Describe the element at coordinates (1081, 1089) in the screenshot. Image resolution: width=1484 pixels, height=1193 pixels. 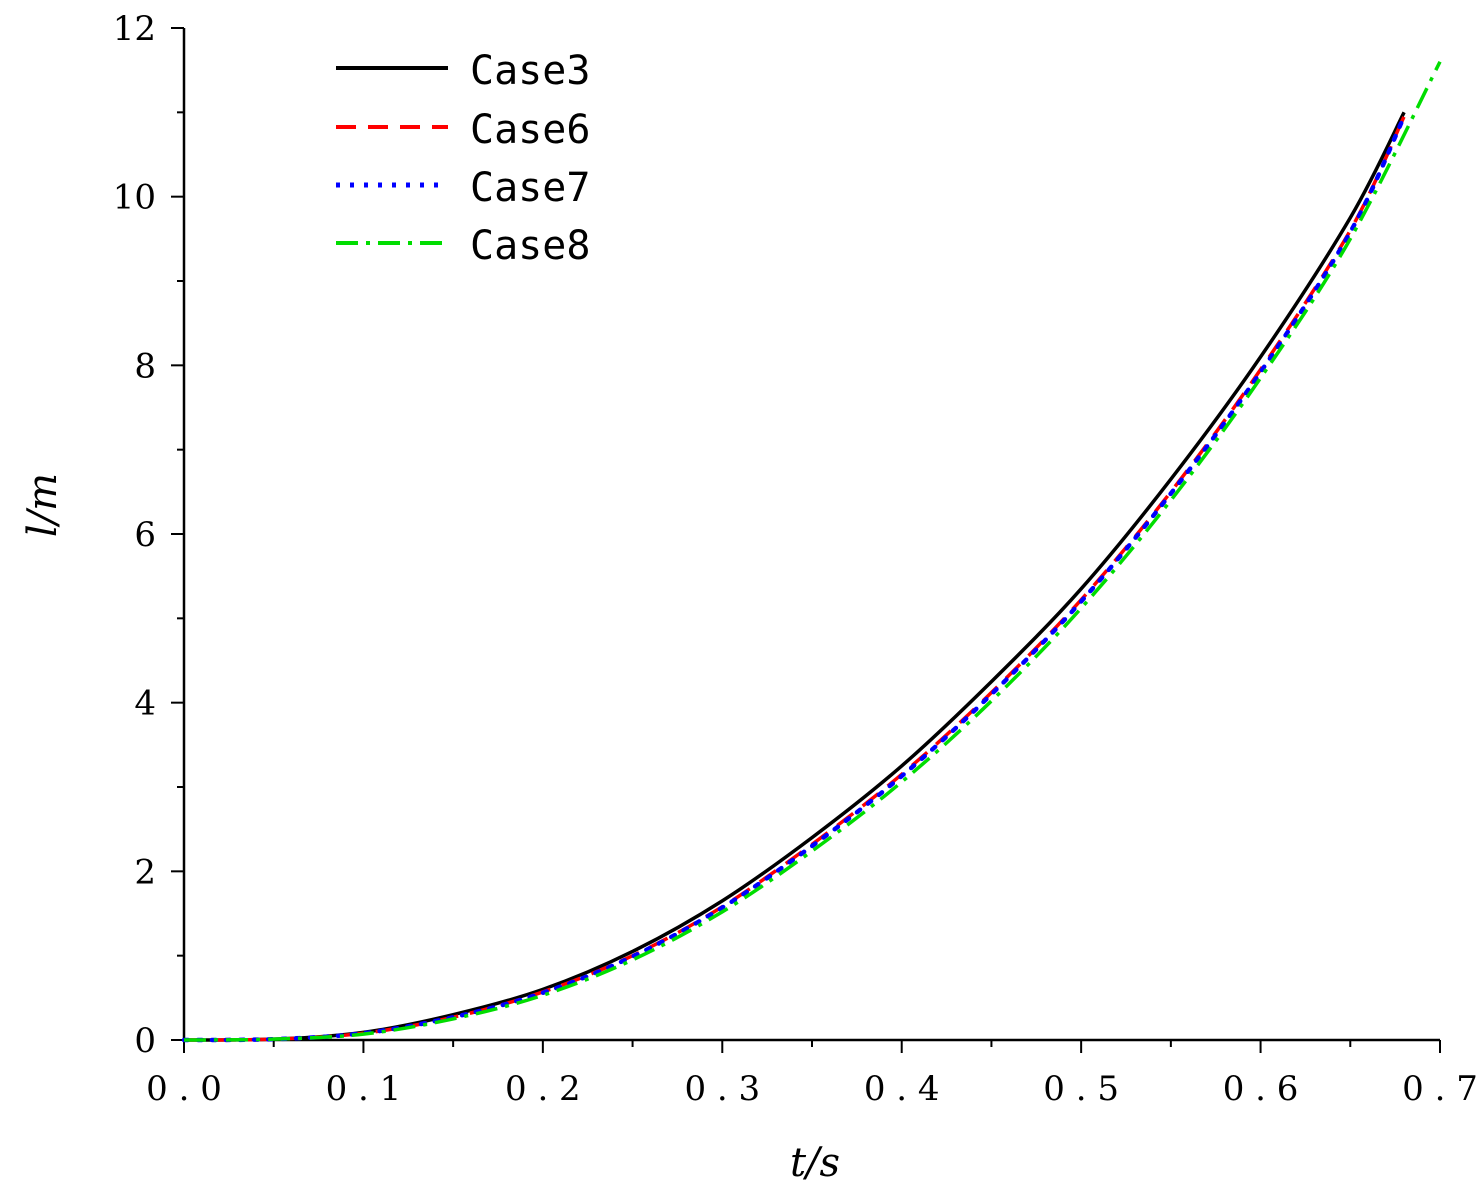
I see `x-tick-label: 0 . 5` at that location.